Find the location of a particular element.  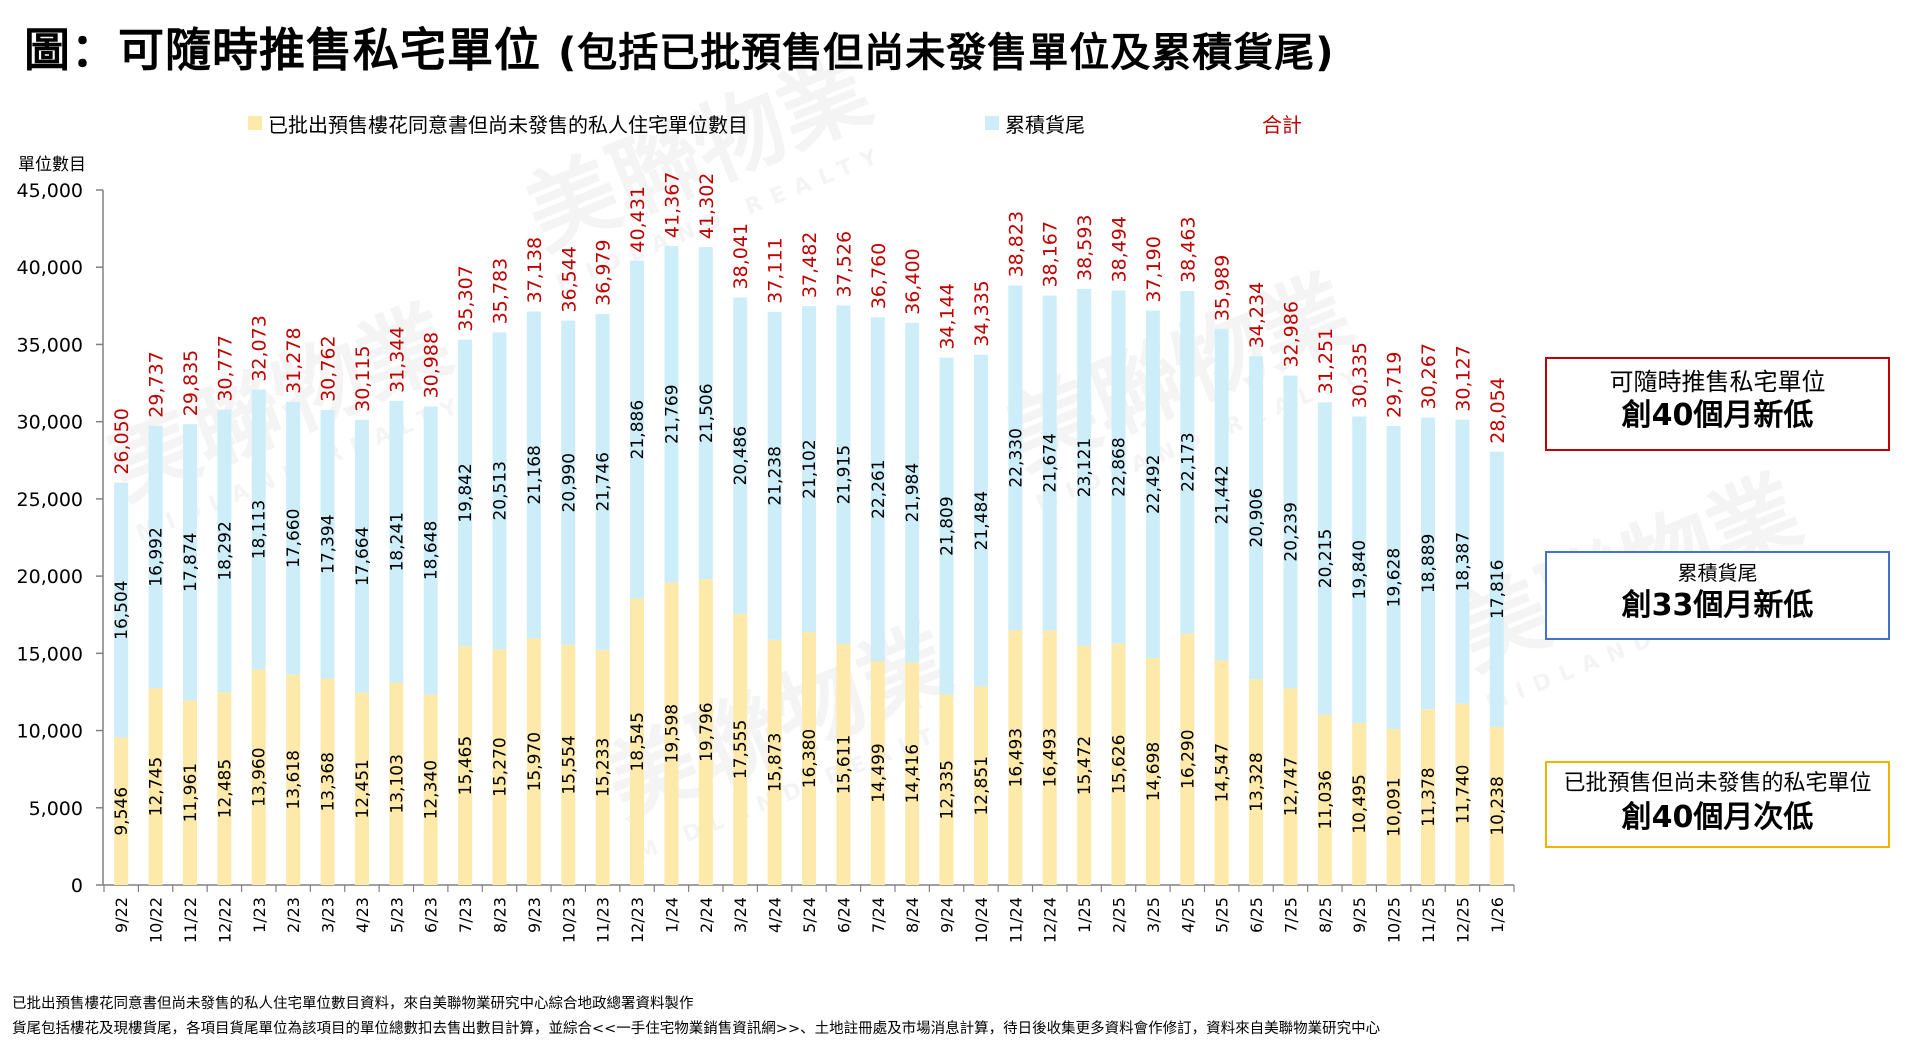

data-label-total: 35,989 is located at coordinates (1223, 288).